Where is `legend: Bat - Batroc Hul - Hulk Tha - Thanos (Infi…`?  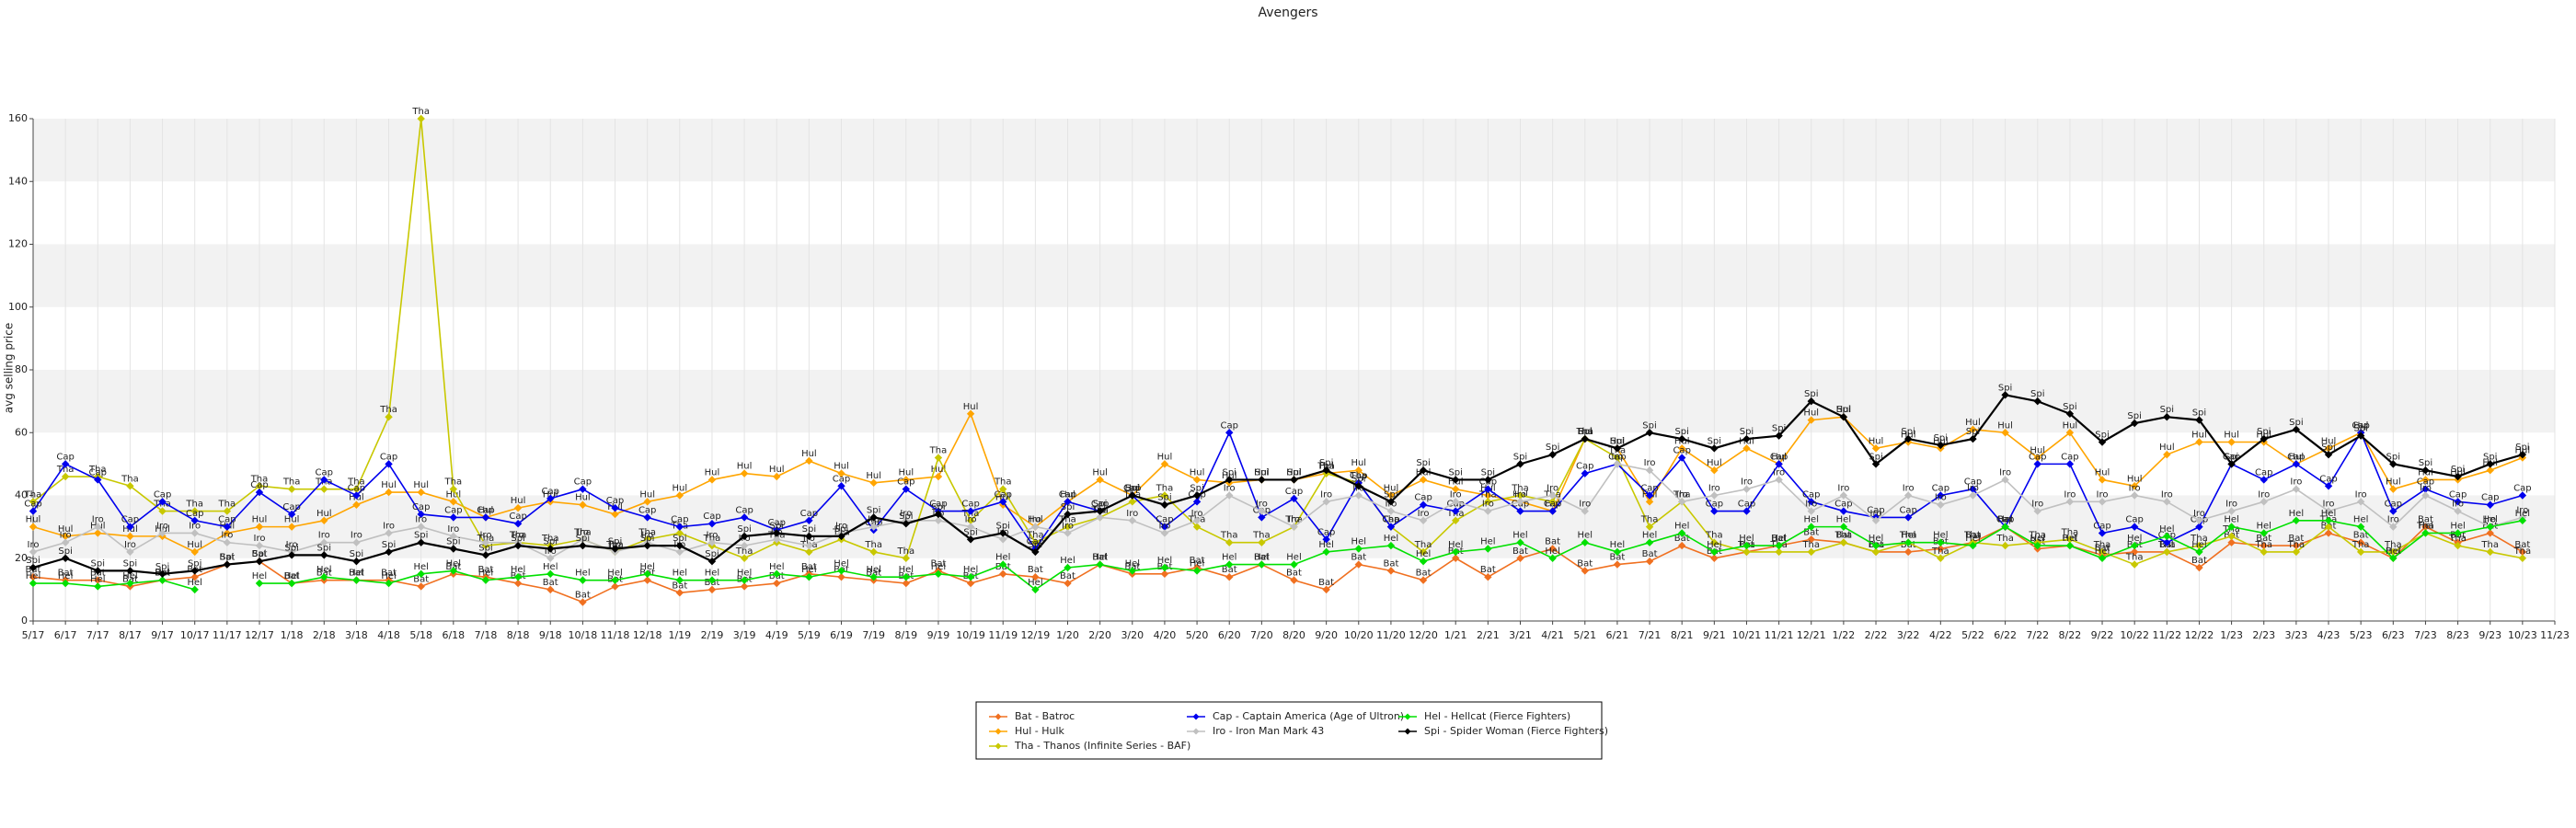 legend: Bat - Batroc Hul - Hulk Tha - Thanos (Infi… is located at coordinates (1291, 730).